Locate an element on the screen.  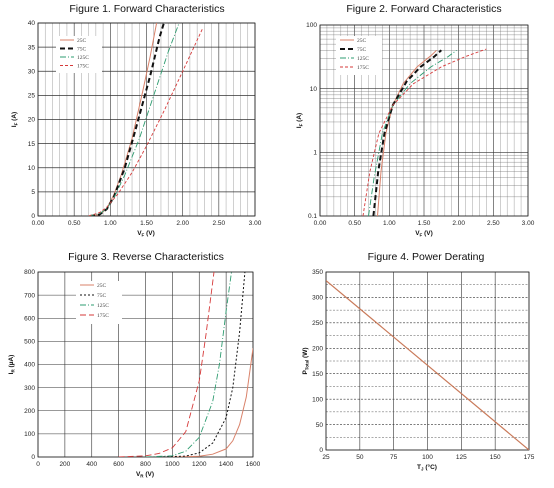
x-tick-label: 100 is located at coordinates (427, 457).